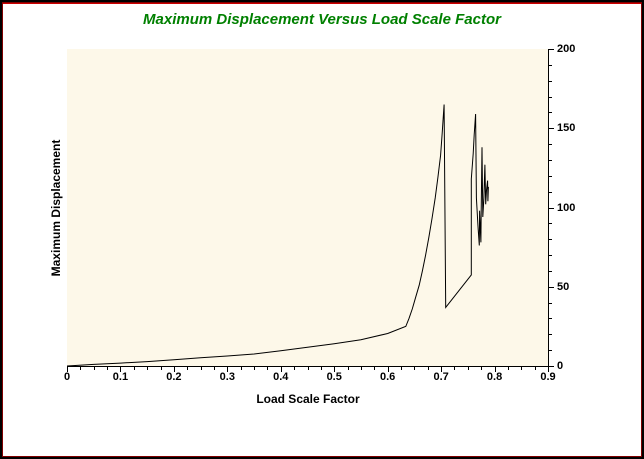  I want to click on x-tick-label: 0.8, so click(494, 377).